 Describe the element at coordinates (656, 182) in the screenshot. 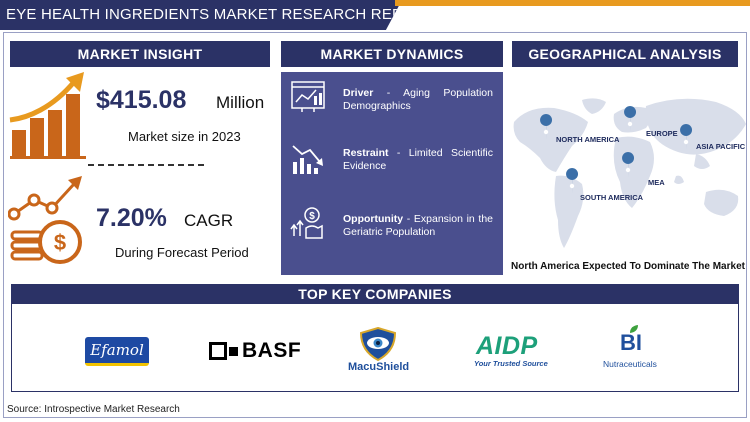

I see `region-mea: MEA` at that location.